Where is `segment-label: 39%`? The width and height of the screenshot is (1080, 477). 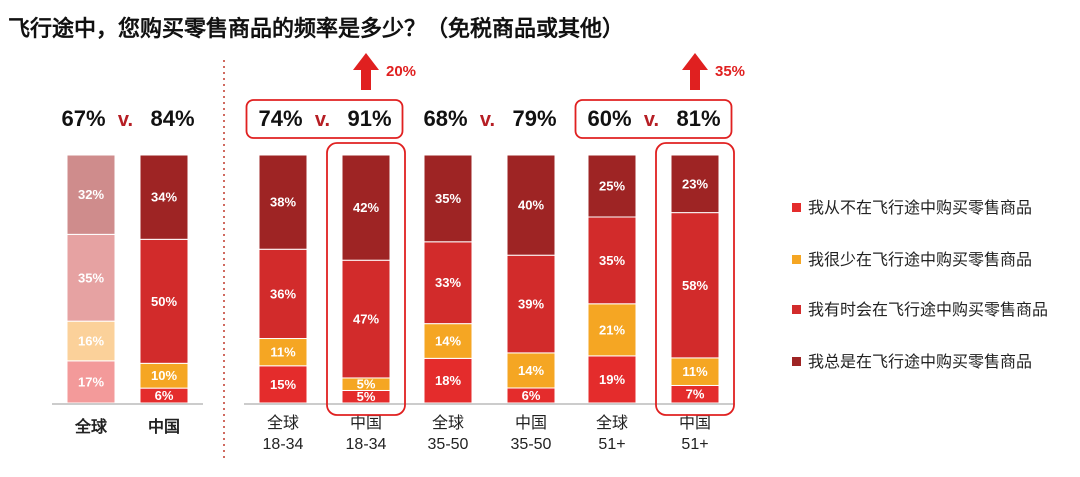
segment-label: 39% is located at coordinates (531, 304).